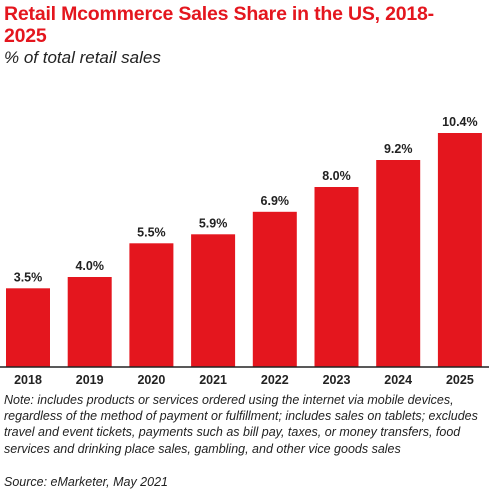 This screenshot has width=489, height=493. I want to click on x-tick-2023: 2023, so click(337, 380).